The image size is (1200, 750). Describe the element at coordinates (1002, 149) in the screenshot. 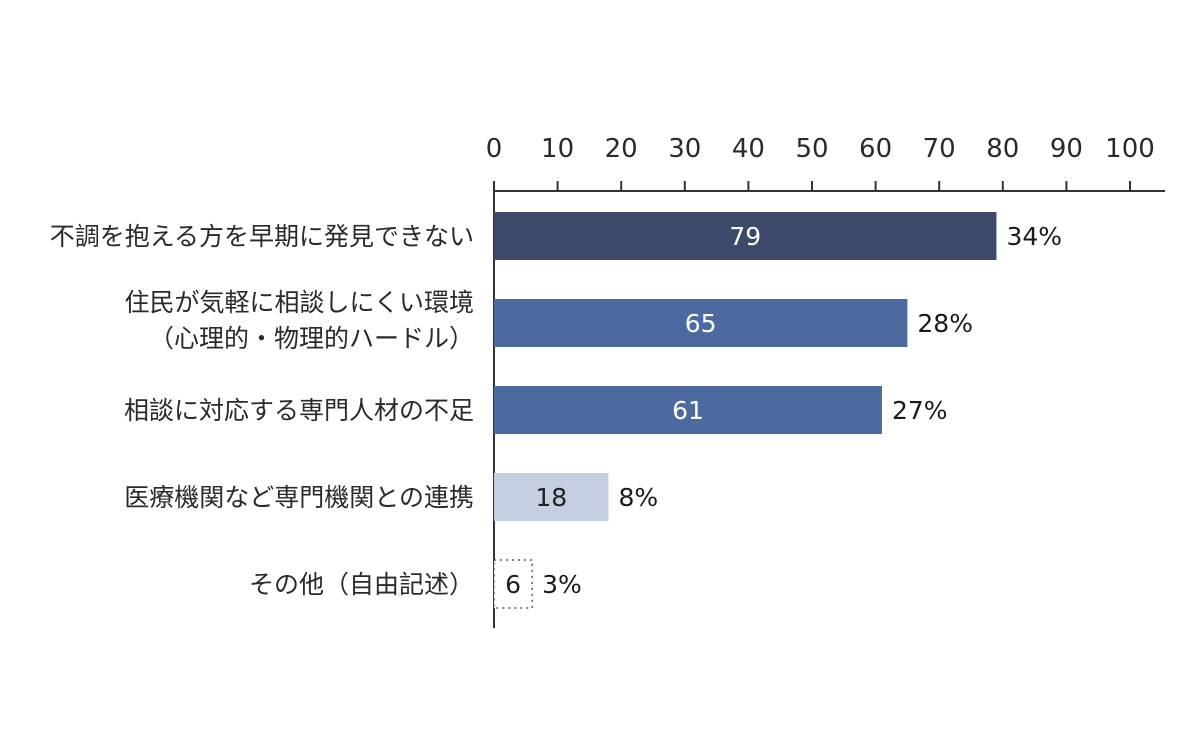

I see `x-tick-label: 80` at that location.